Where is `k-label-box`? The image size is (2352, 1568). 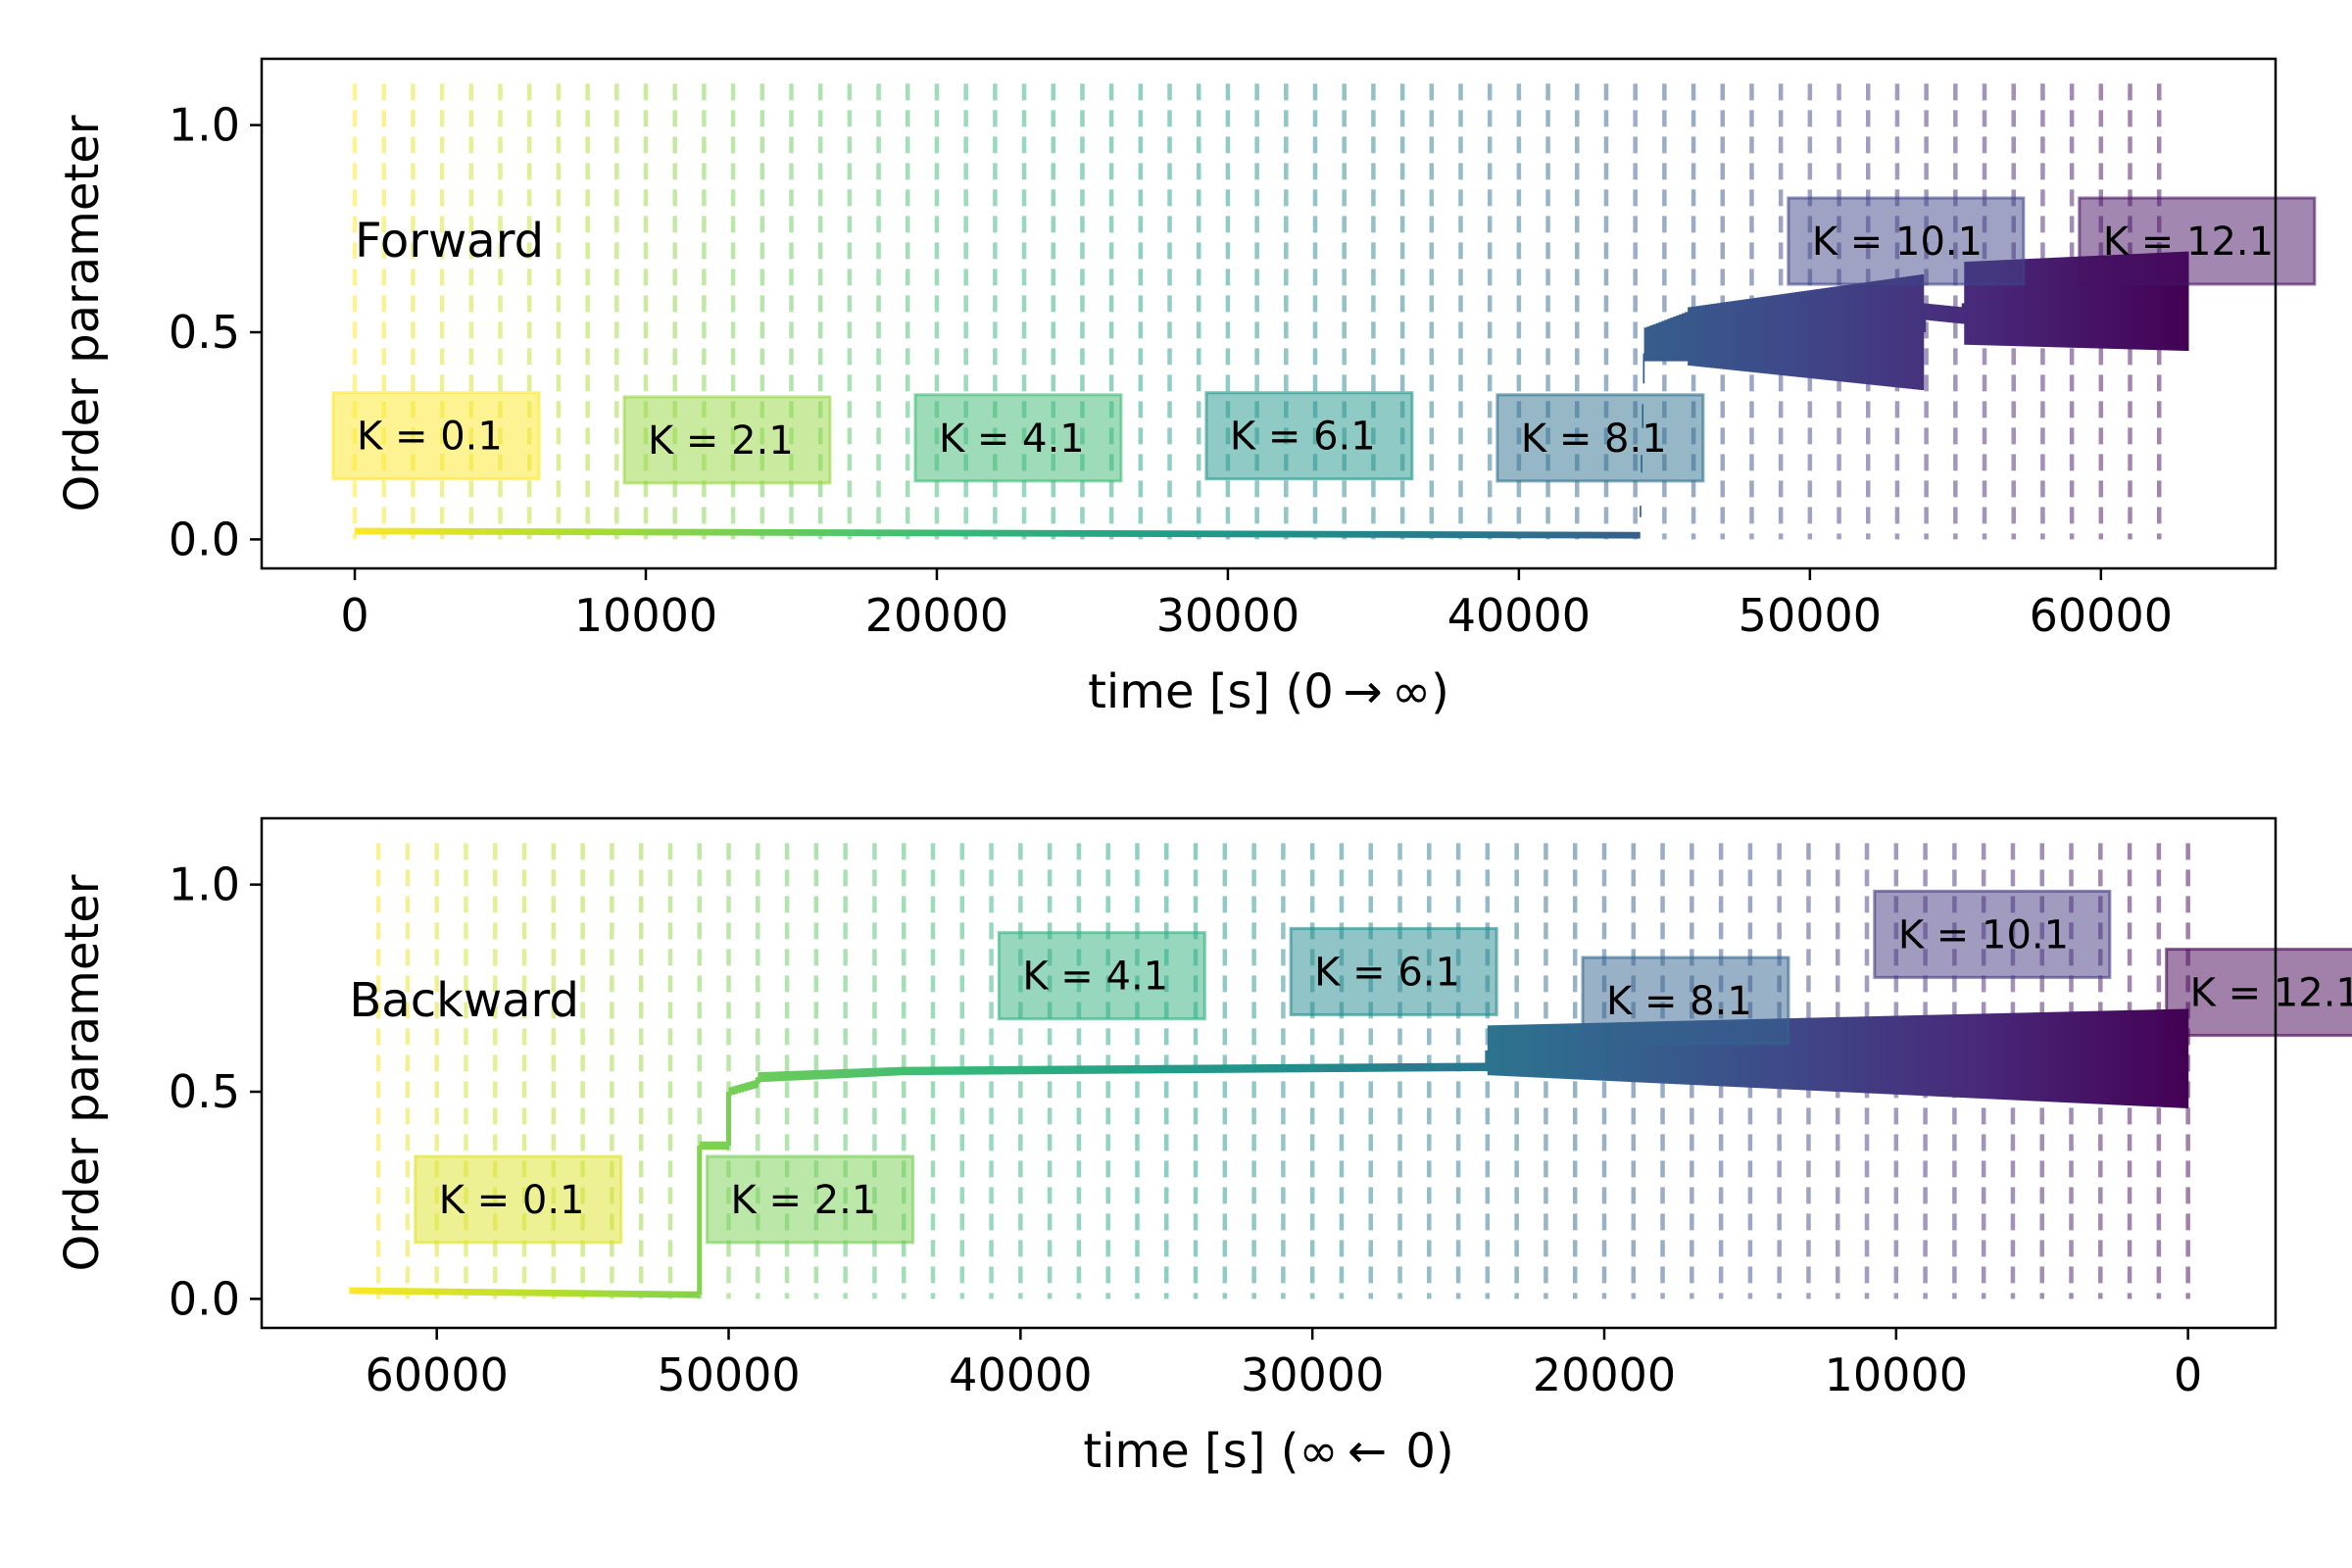 k-label-box is located at coordinates (1685, 1001).